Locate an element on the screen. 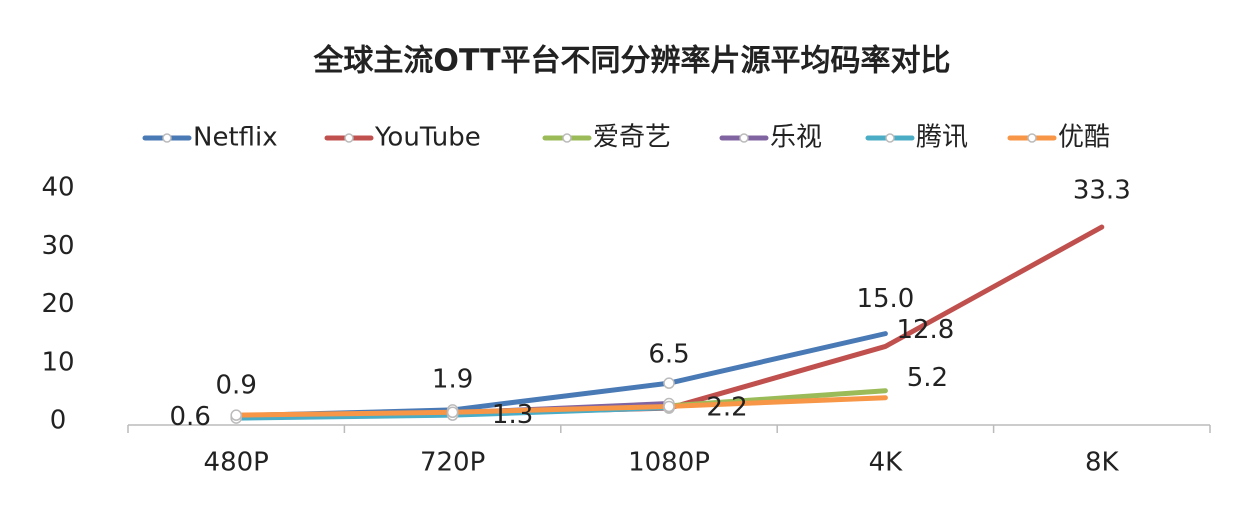  y-tick-label: 30 is located at coordinates (57, 246).